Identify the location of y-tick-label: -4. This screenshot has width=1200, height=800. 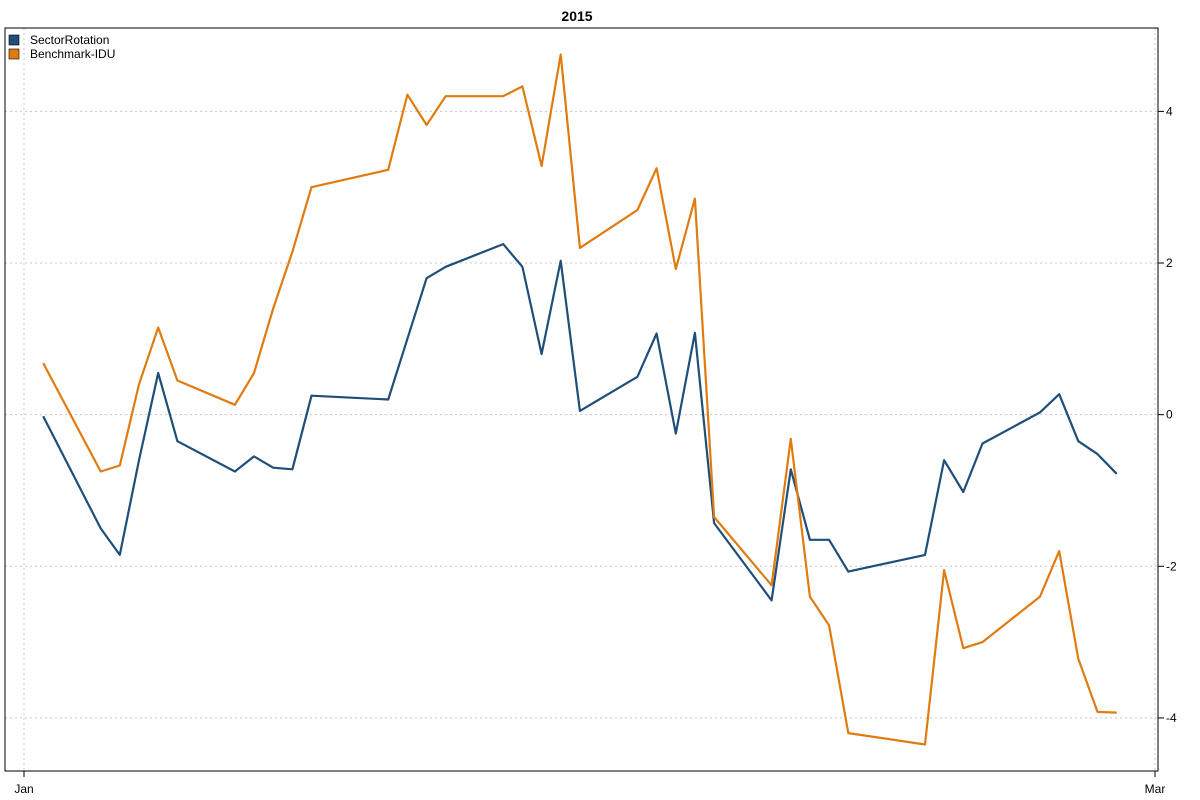
(1171, 718).